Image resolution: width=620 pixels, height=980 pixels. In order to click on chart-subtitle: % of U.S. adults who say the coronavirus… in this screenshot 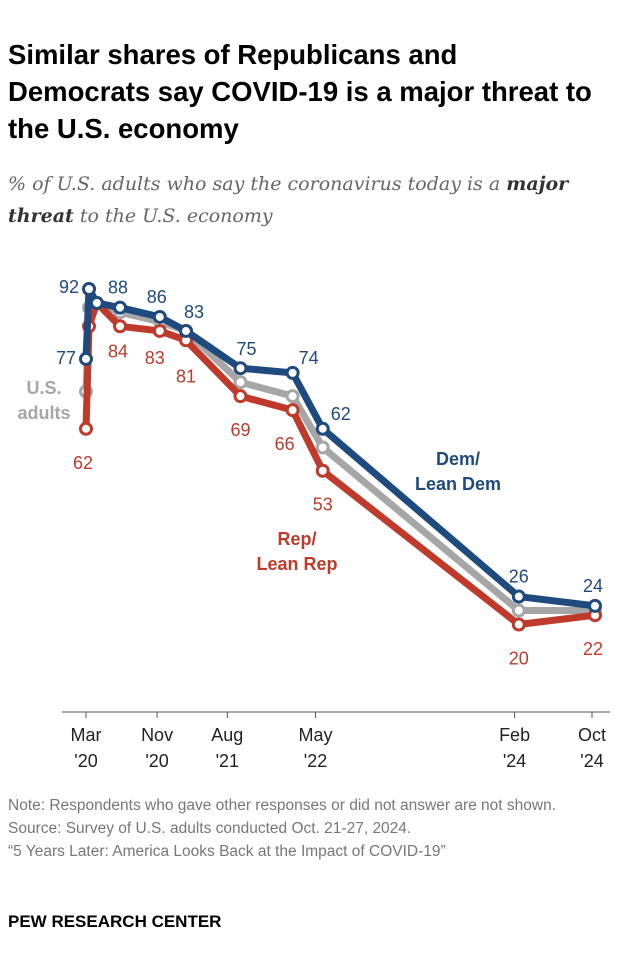, I will do `click(308, 200)`.